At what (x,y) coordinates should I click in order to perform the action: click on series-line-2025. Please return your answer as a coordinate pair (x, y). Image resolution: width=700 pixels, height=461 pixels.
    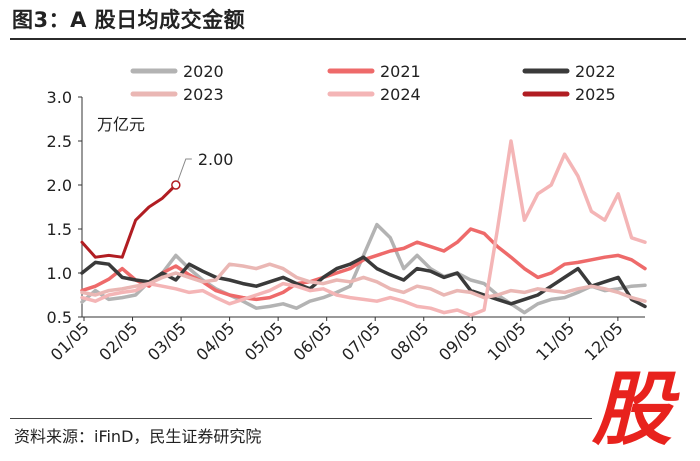
    Looking at the image, I should click on (129, 221).